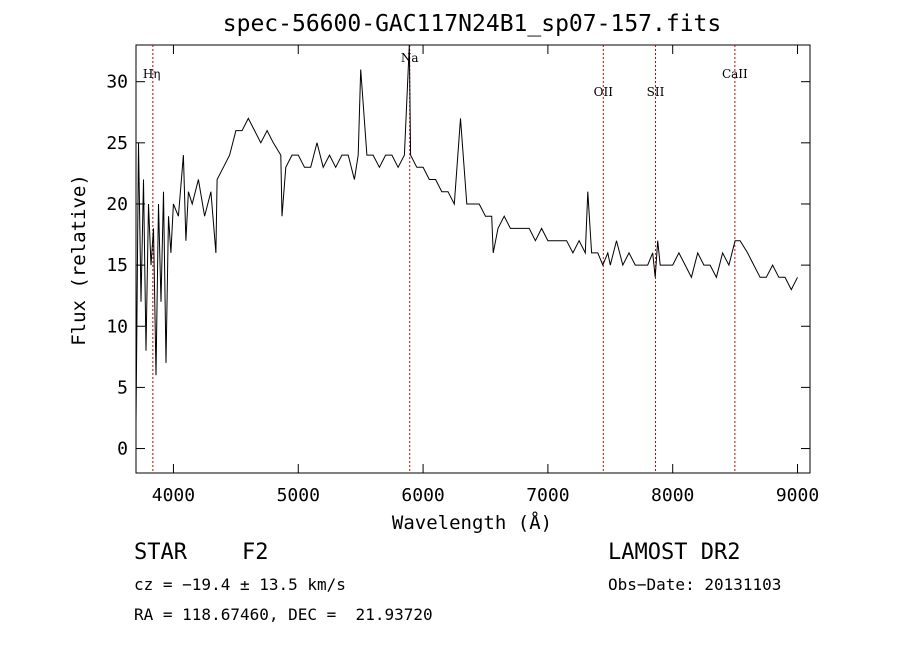 The image size is (900, 649). Describe the element at coordinates (152, 74) in the screenshot. I see `spectral-line-label: Hη` at that location.